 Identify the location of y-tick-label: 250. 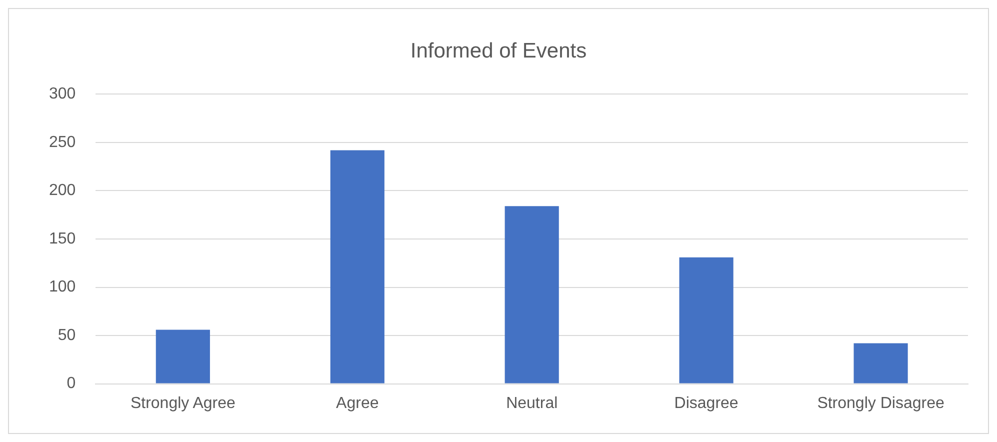
(62, 142).